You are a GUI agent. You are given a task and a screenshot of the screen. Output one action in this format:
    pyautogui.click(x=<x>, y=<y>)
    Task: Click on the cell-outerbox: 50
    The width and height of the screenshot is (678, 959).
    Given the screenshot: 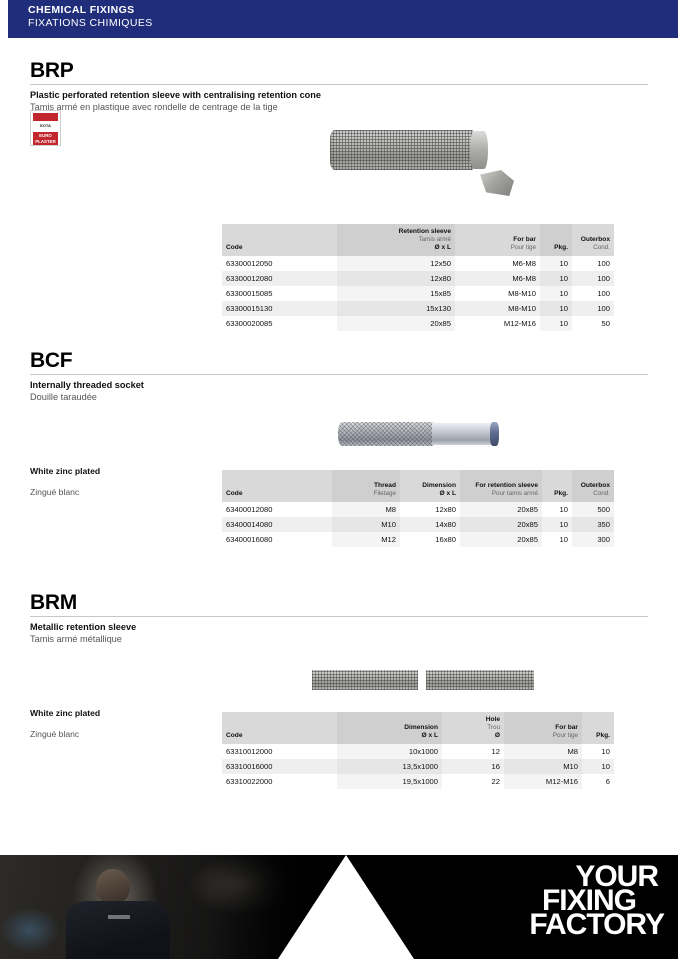 What is the action you would take?
    pyautogui.click(x=593, y=323)
    